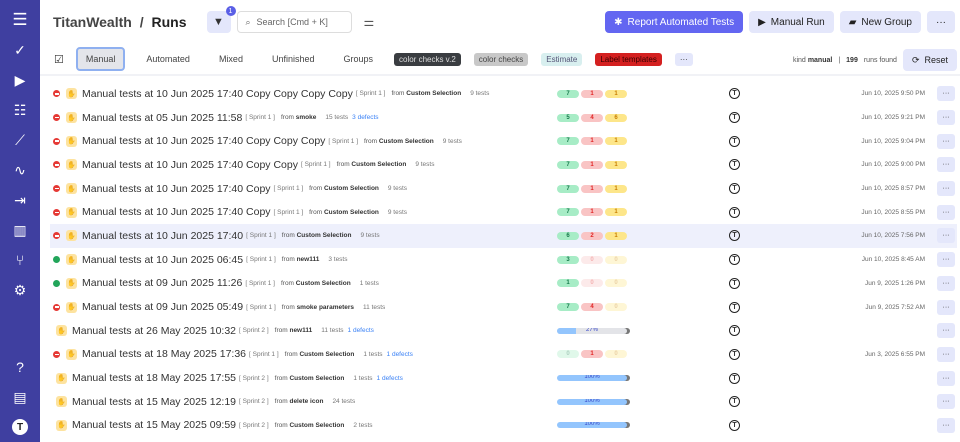  What do you see at coordinates (592, 141) in the screenshot?
I see `failed-count: 1` at bounding box center [592, 141].